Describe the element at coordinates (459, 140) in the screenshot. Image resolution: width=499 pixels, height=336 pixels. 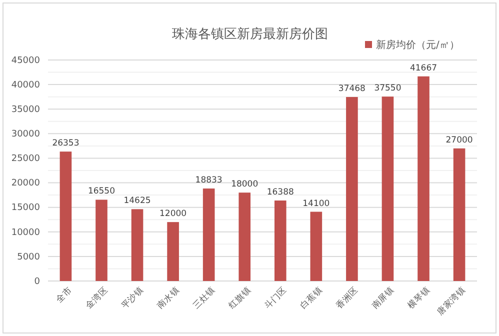
I see `data-label: 27000` at that location.